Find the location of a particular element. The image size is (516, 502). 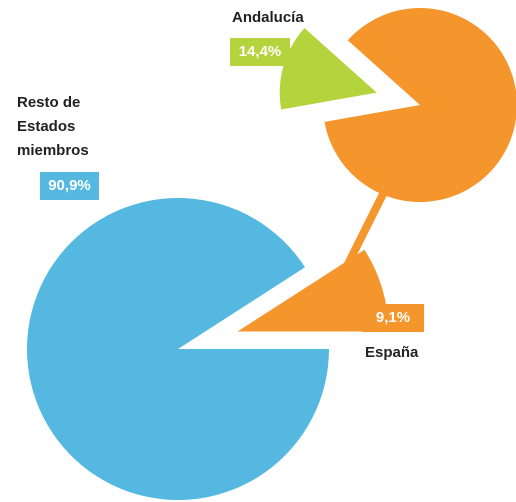

slice-label: España is located at coordinates (392, 352).